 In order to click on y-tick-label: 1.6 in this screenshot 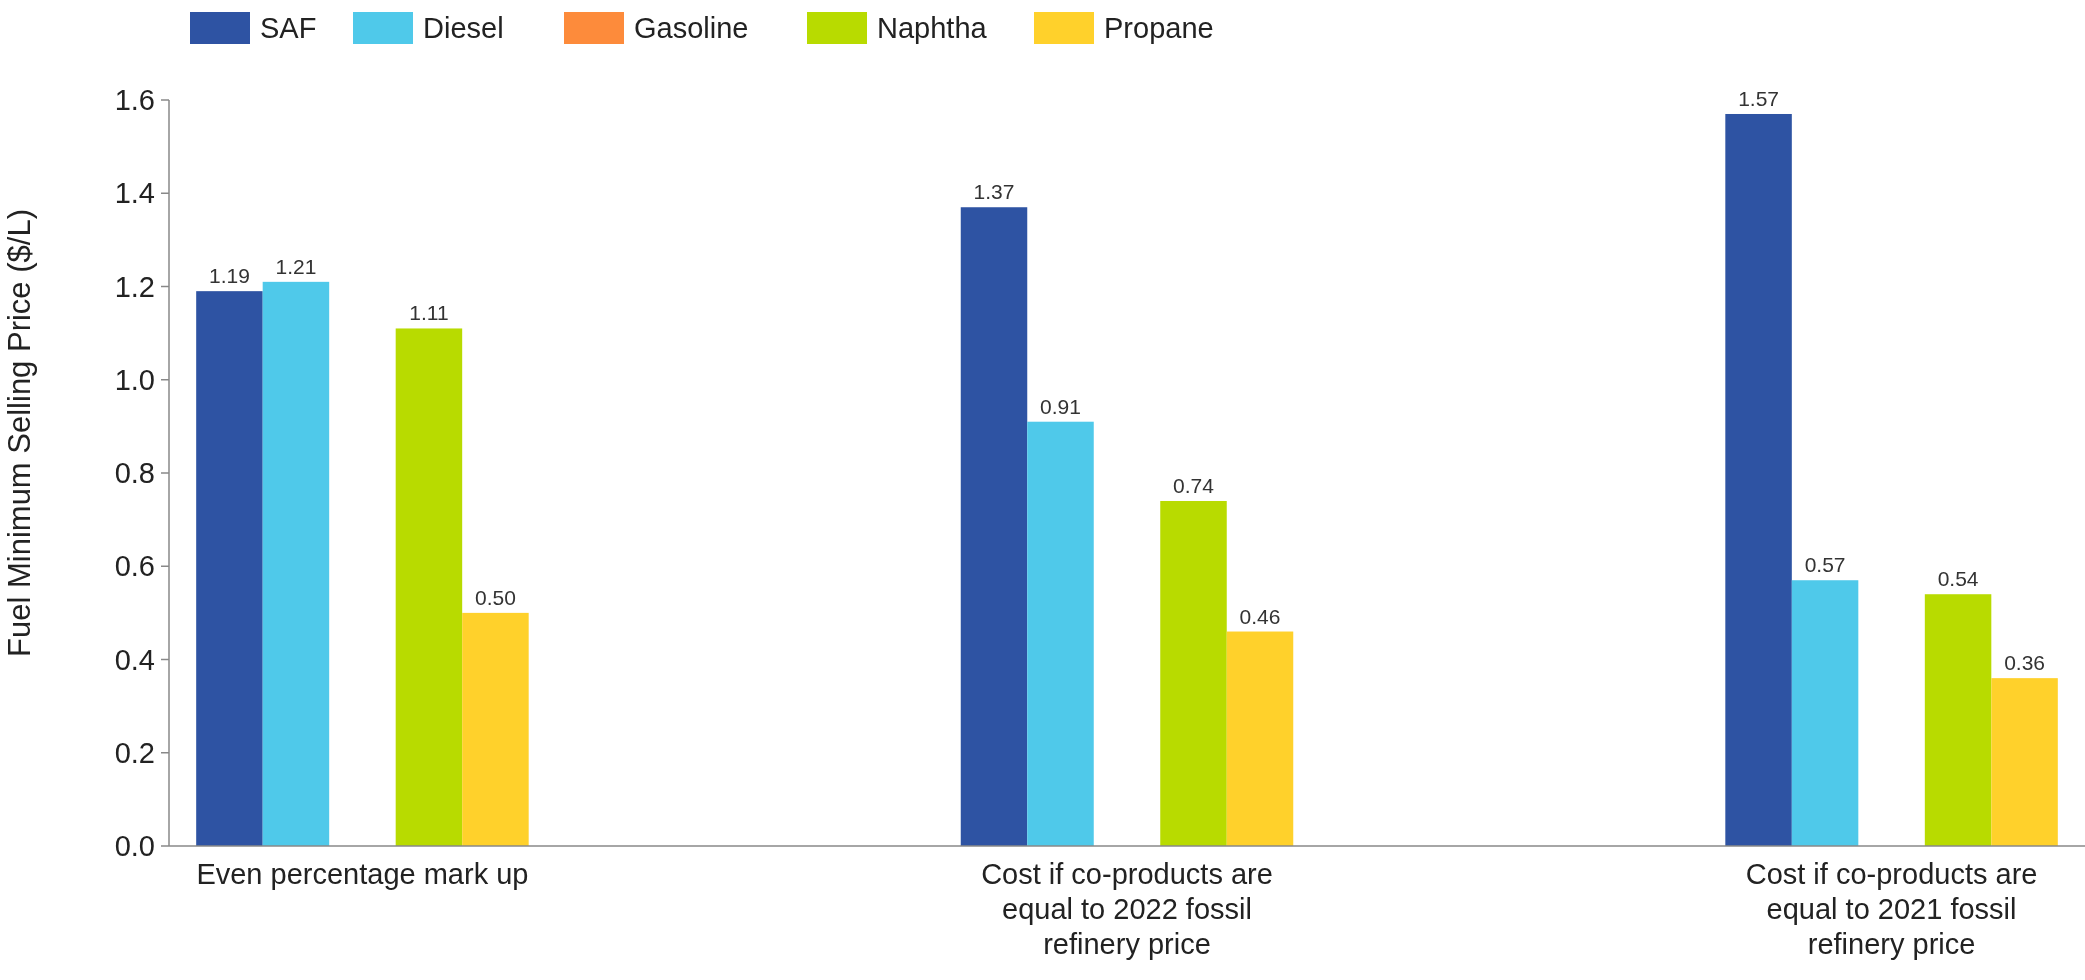, I will do `click(134, 100)`.